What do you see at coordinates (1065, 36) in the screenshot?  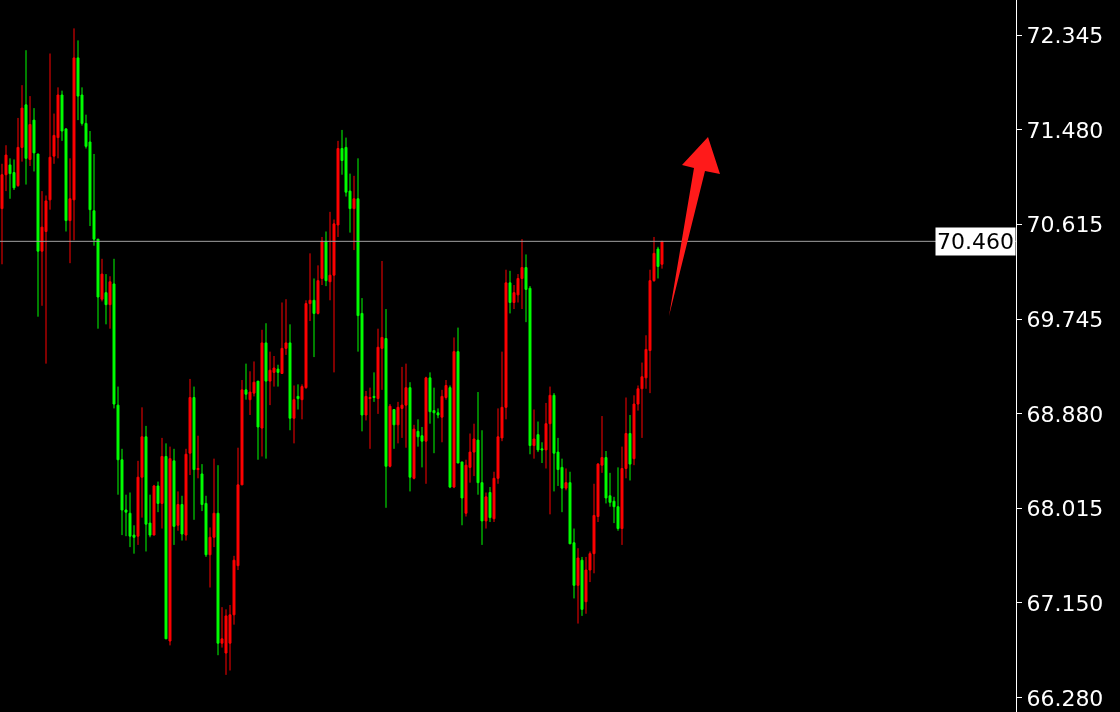 I see `y-tick-label: 72.345` at bounding box center [1065, 36].